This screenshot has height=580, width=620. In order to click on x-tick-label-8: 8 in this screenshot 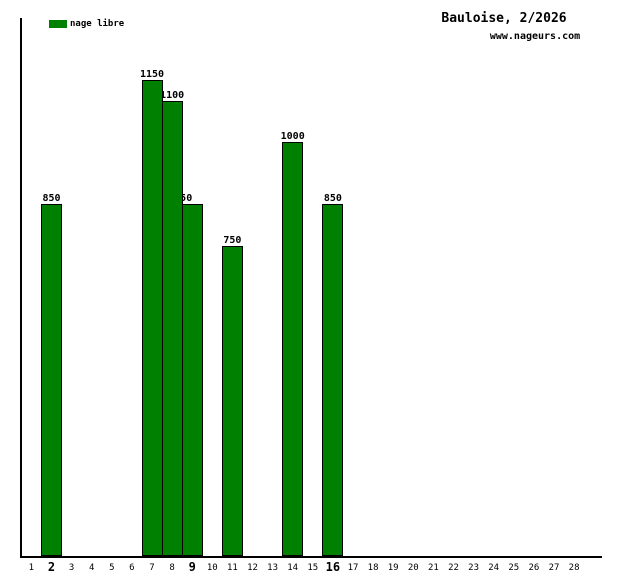, I will do `click(172, 568)`.